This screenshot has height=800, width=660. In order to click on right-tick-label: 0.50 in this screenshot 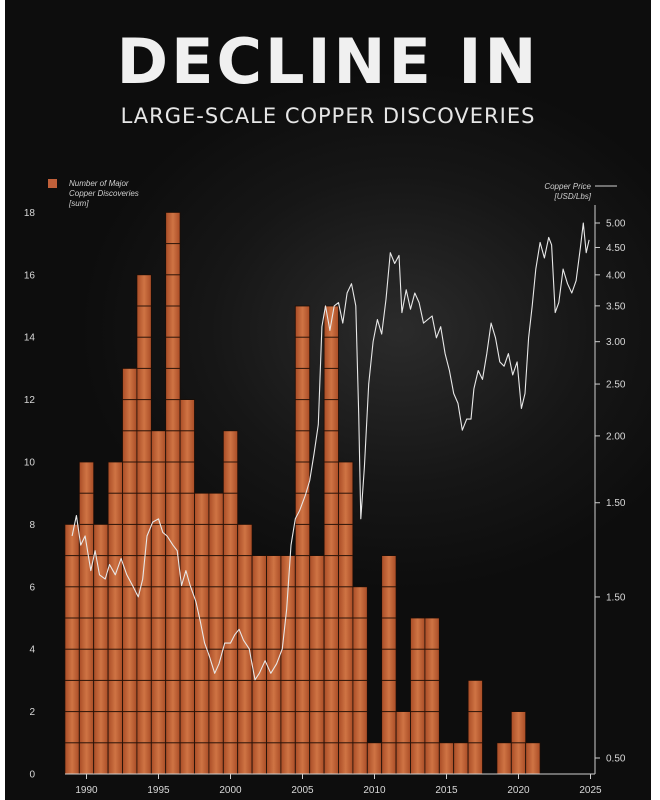, I will do `click(616, 759)`.